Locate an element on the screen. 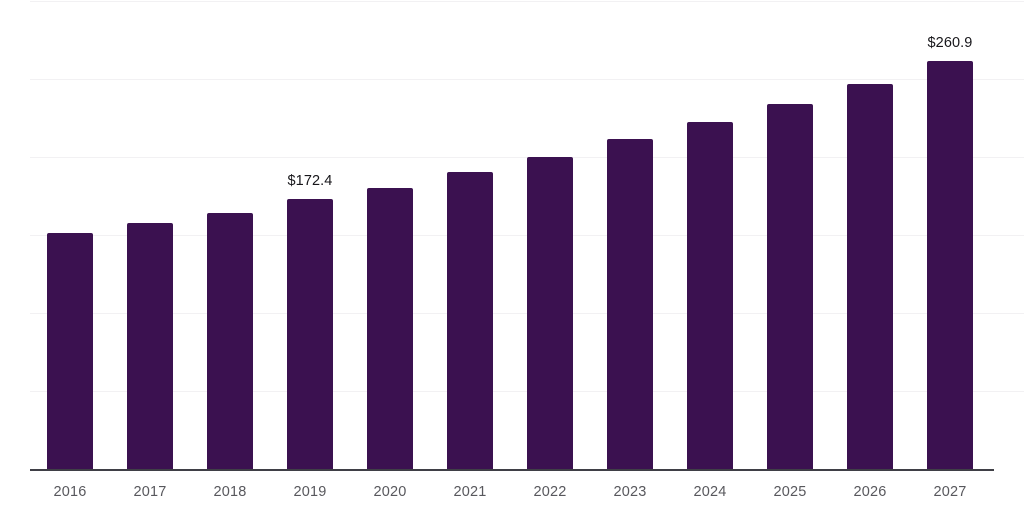  bar-value-label: $260.9 is located at coordinates (950, 43).